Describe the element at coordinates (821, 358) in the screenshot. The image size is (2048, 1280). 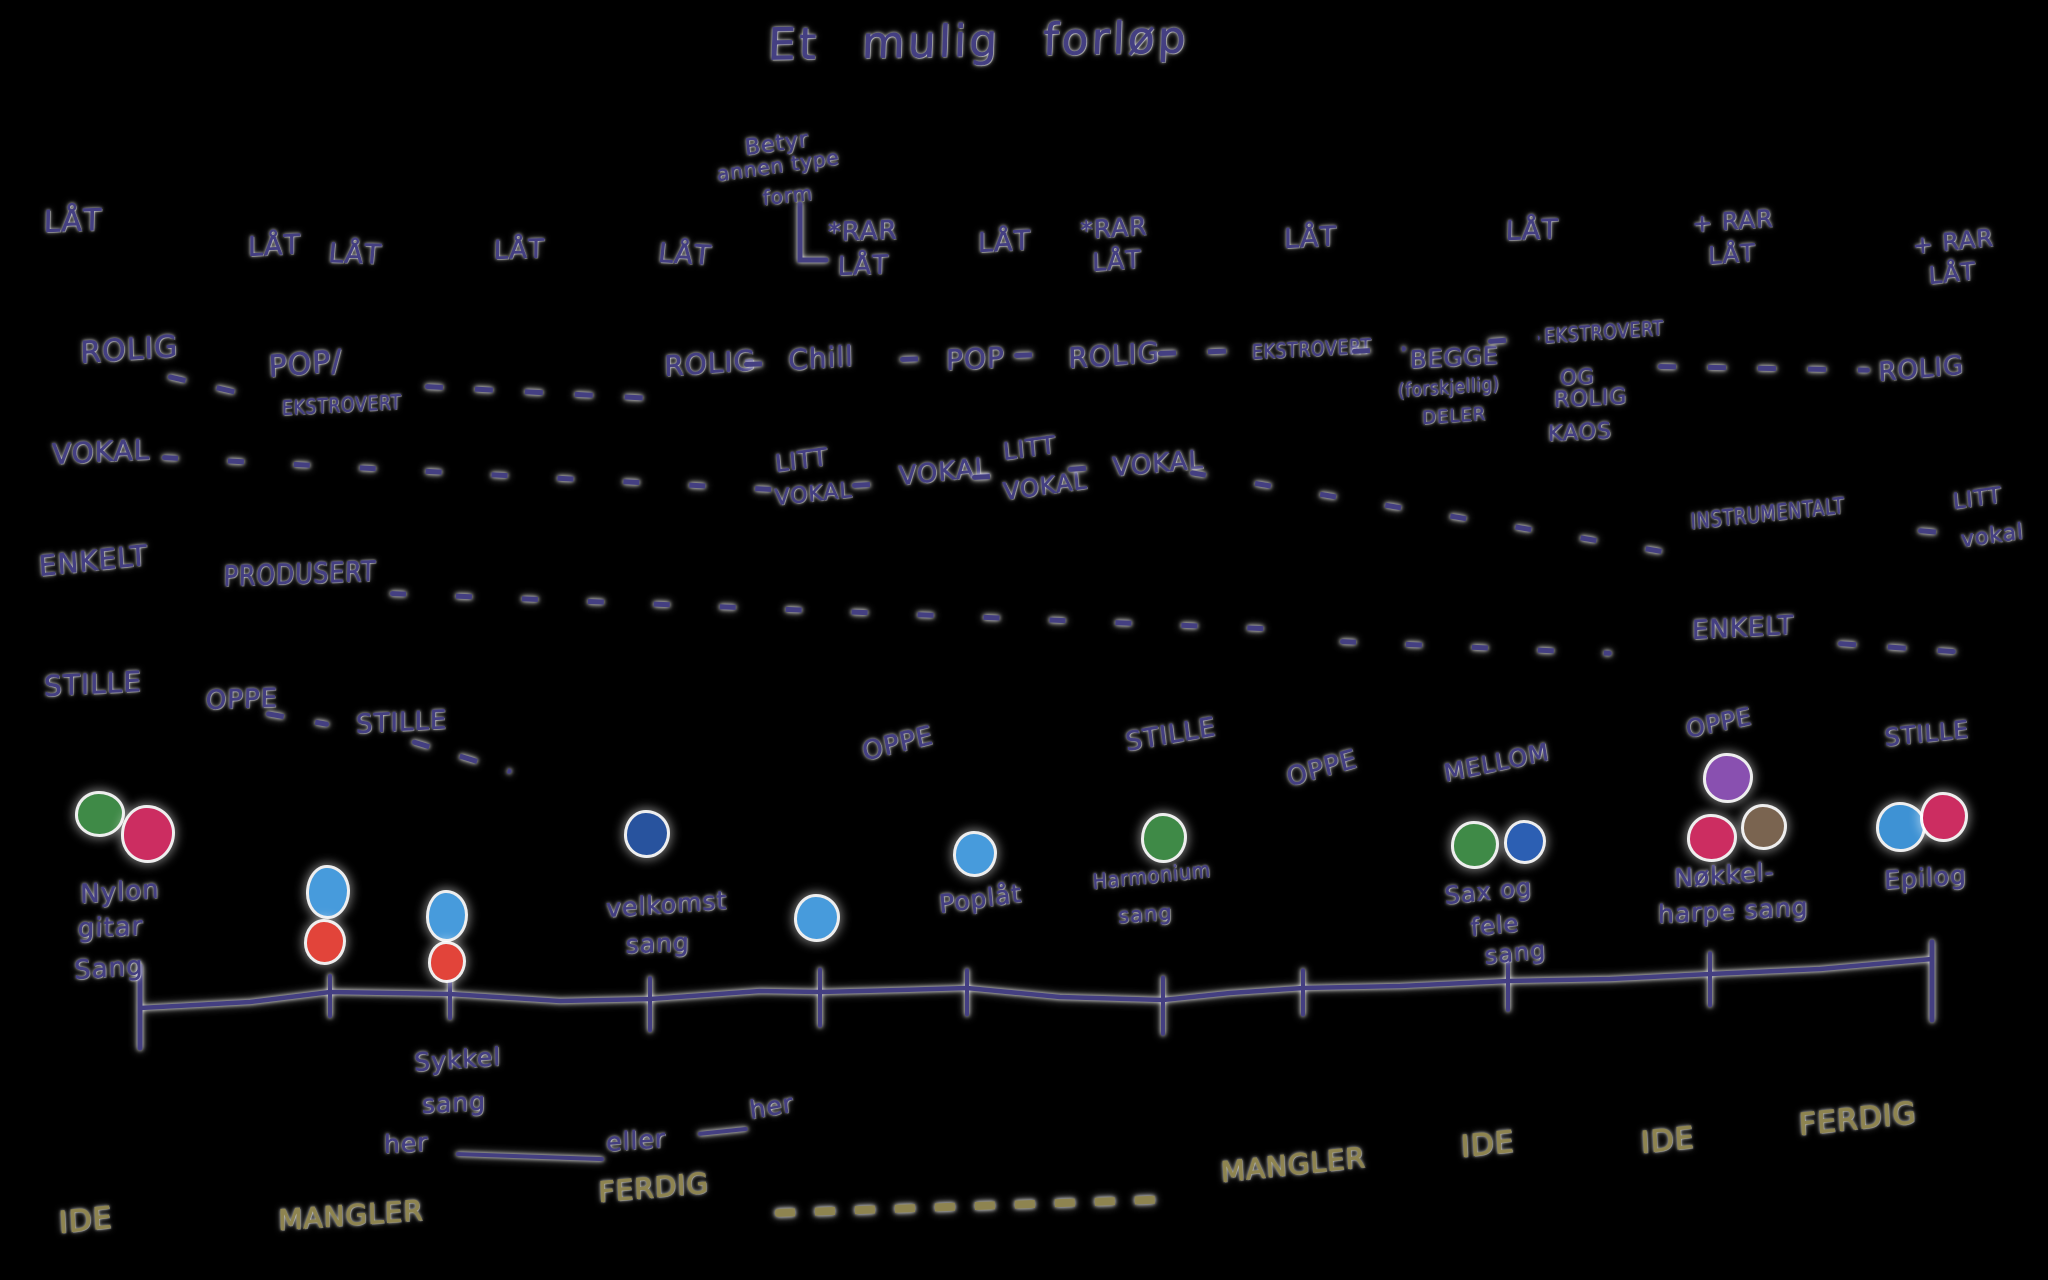
I see `label-chill: Chill` at that location.